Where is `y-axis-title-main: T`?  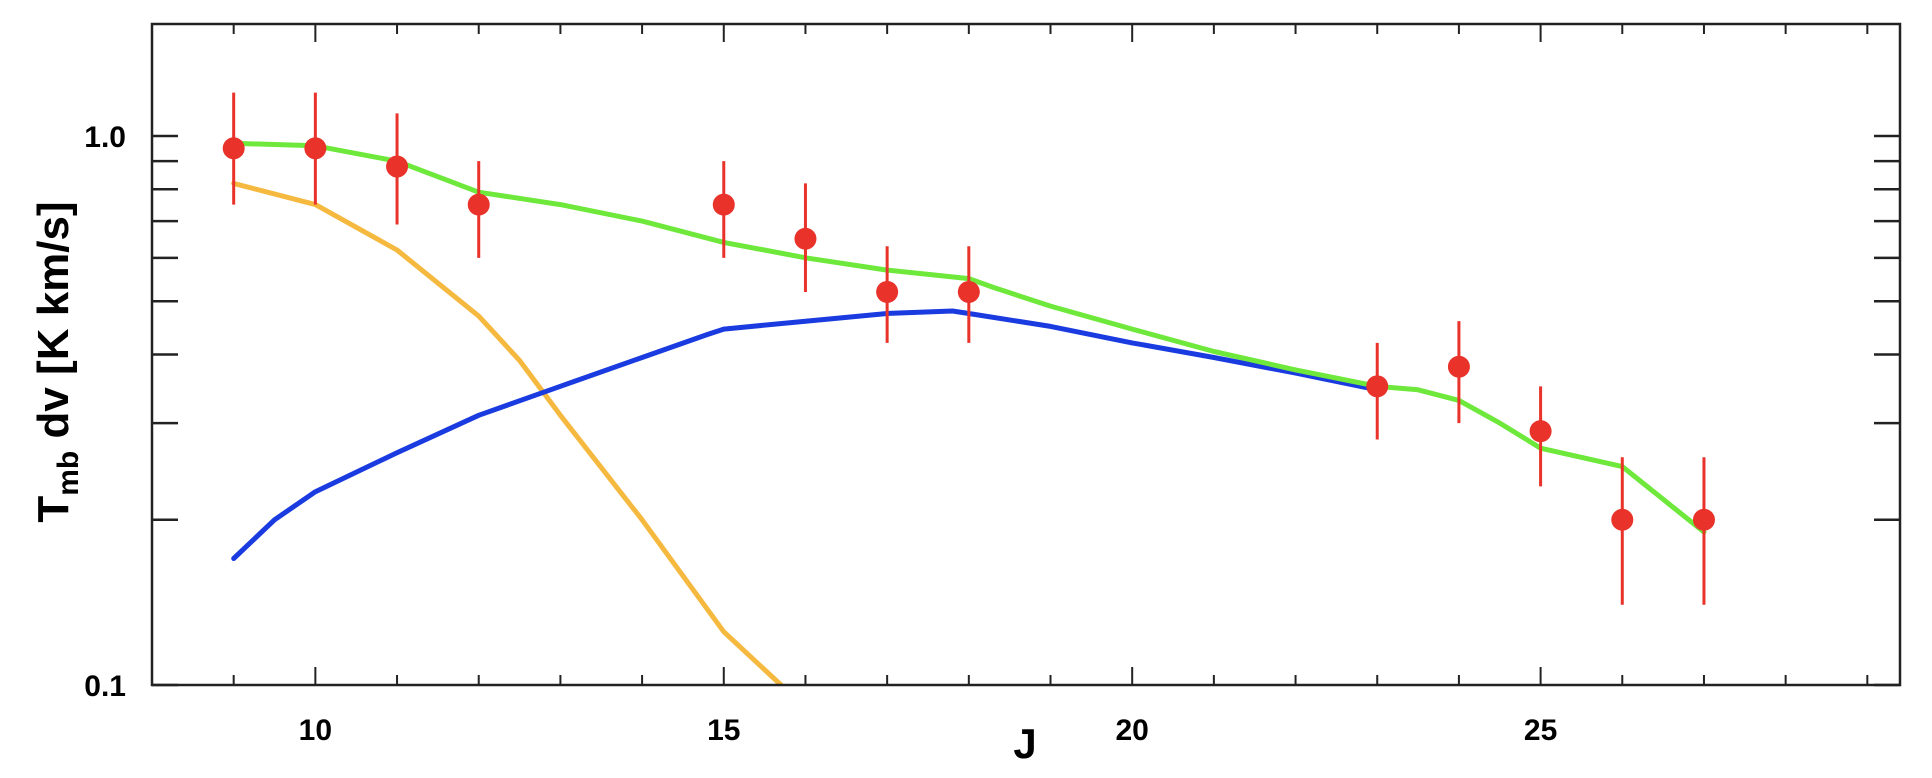 y-axis-title-main: T is located at coordinates (53, 509).